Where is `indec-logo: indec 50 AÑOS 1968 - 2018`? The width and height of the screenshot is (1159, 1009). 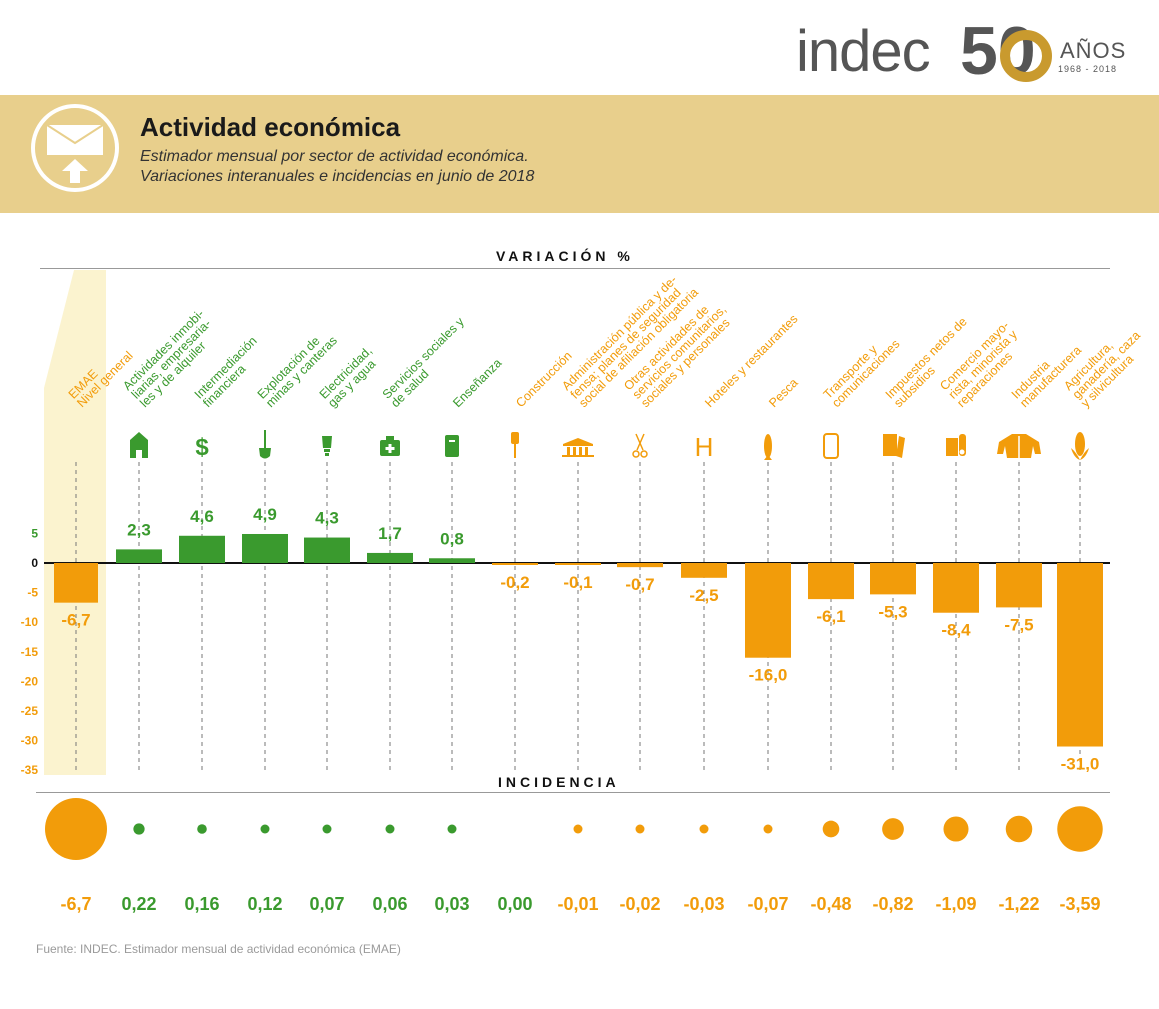
indec-logo: indec 50 AÑOS 1968 - 2018 is located at coordinates (960, 51).